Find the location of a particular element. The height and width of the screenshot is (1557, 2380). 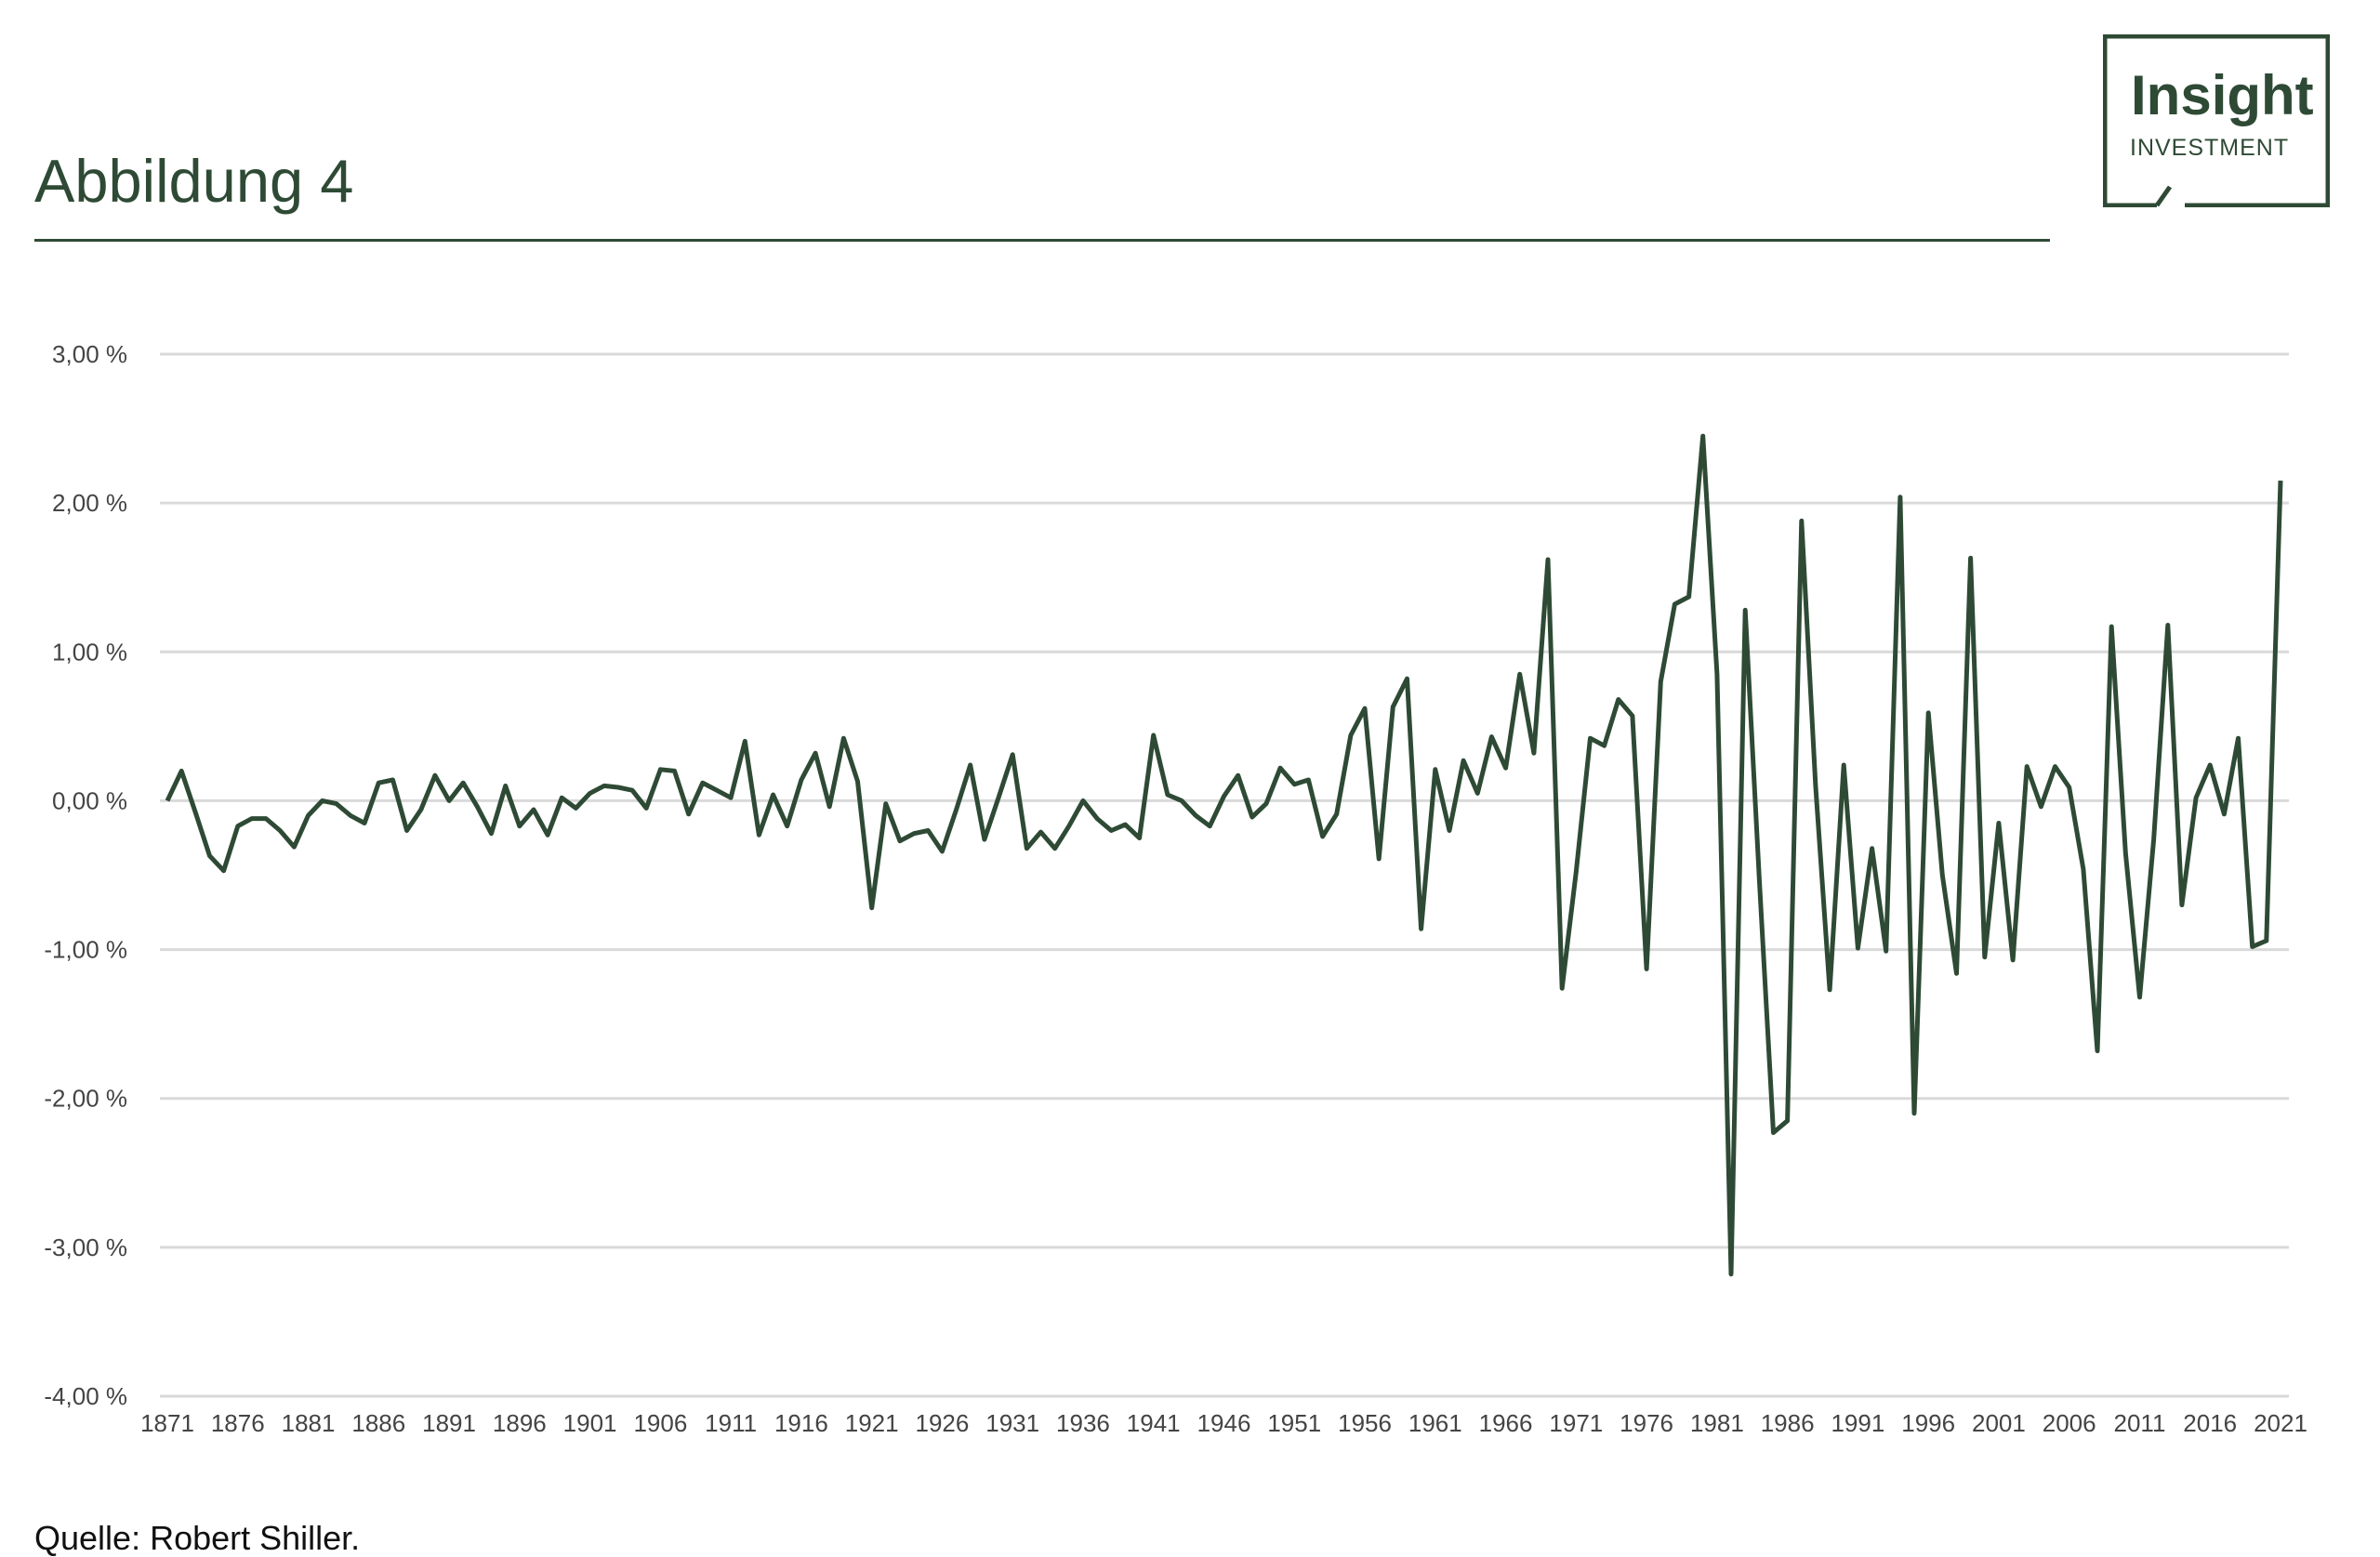

x-tick-label: 1916 is located at coordinates (801, 1423).